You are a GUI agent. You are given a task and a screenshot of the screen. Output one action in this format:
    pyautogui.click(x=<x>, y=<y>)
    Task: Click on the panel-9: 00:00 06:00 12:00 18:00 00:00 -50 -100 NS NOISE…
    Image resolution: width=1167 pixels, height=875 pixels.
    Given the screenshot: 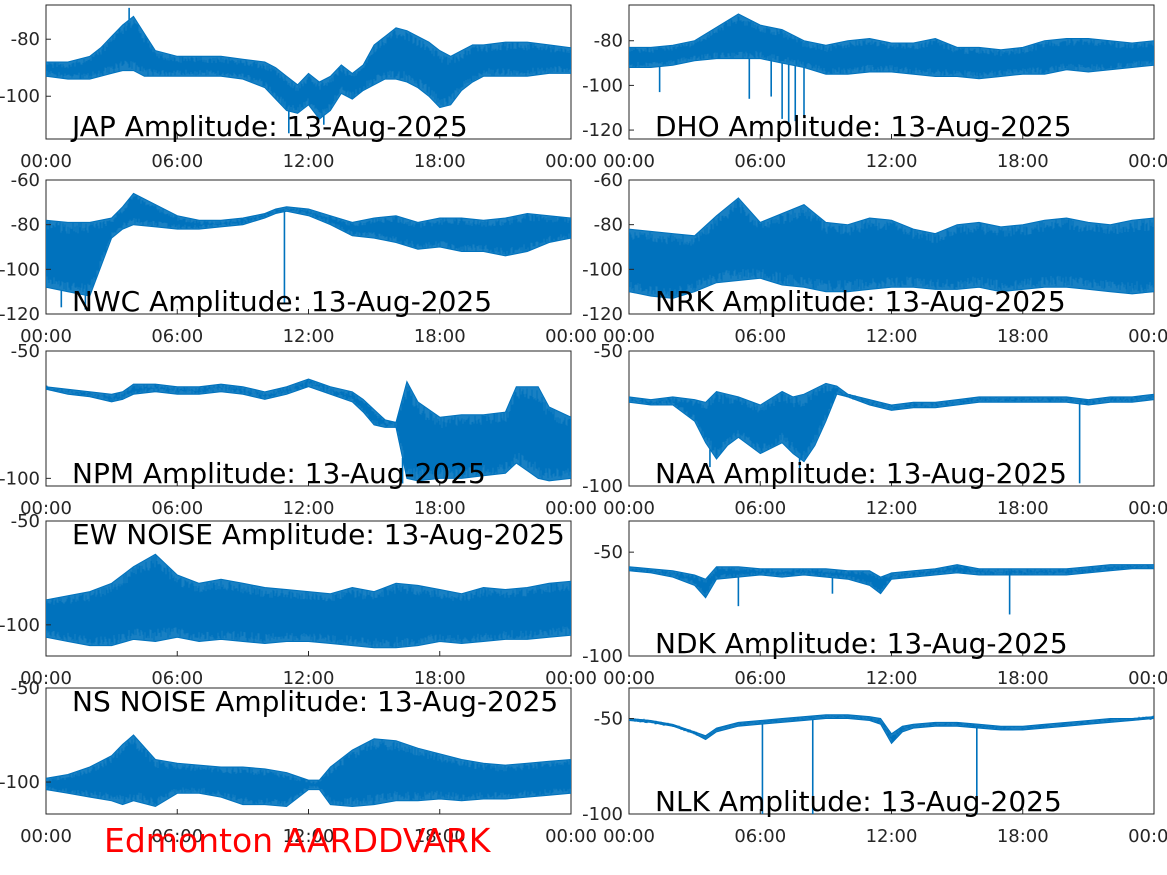 What is the action you would take?
    pyautogui.click(x=298, y=762)
    